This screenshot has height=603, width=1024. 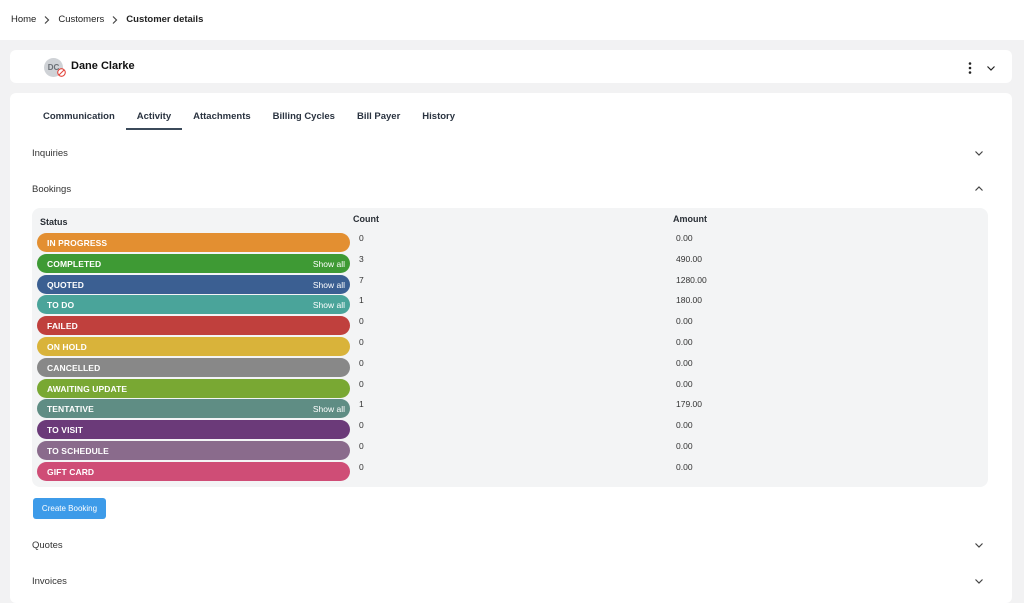 What do you see at coordinates (193, 326) in the screenshot?
I see `status-pill: FAILED` at bounding box center [193, 326].